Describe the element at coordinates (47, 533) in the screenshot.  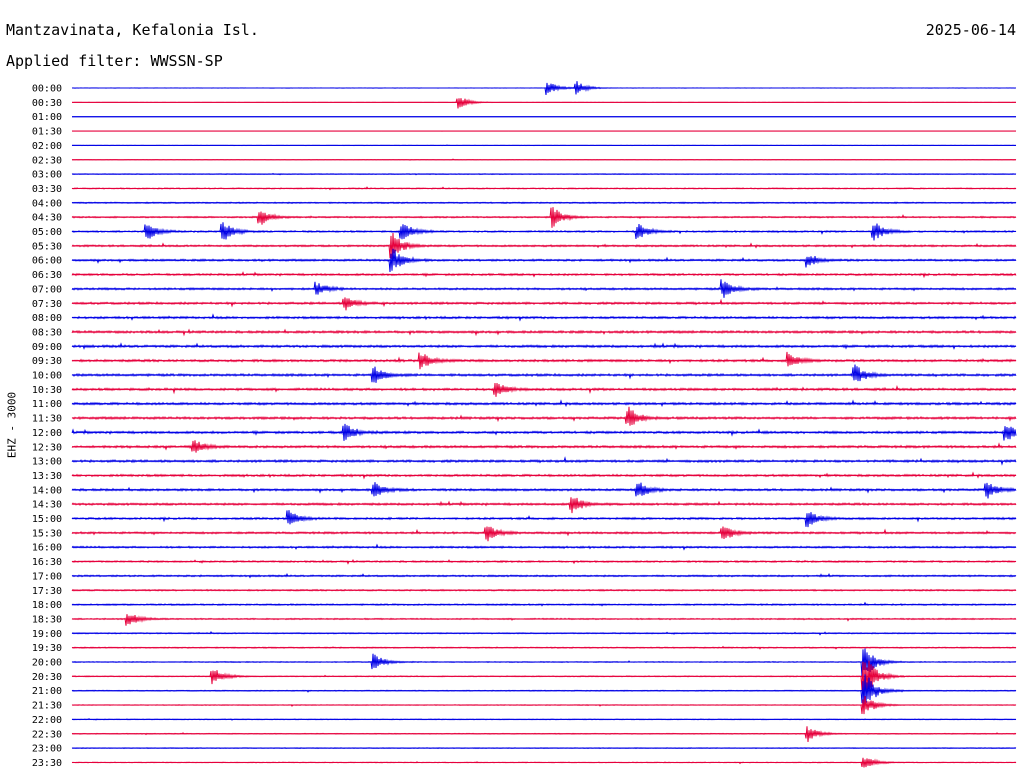
I see `y-tick-label: 15:30` at that location.